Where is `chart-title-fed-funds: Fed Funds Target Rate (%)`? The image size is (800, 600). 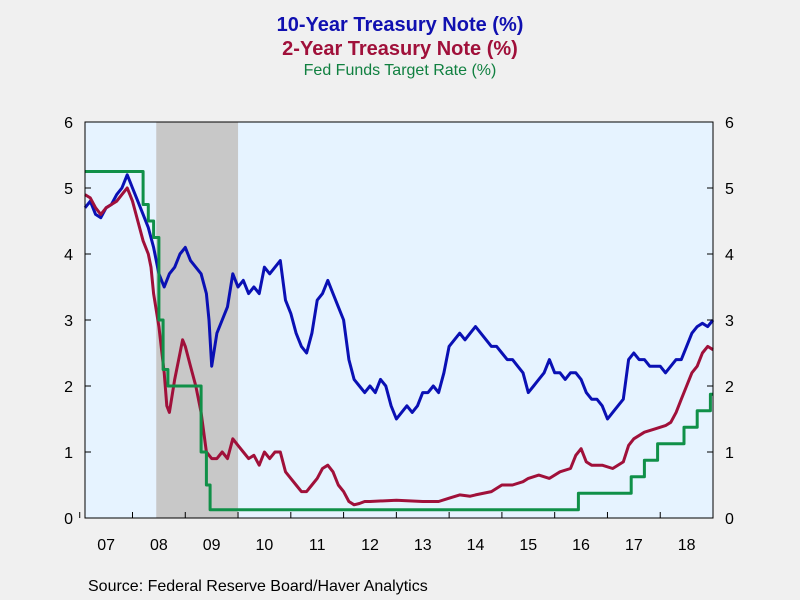
chart-title-fed-funds: Fed Funds Target Rate (%) is located at coordinates (400, 70).